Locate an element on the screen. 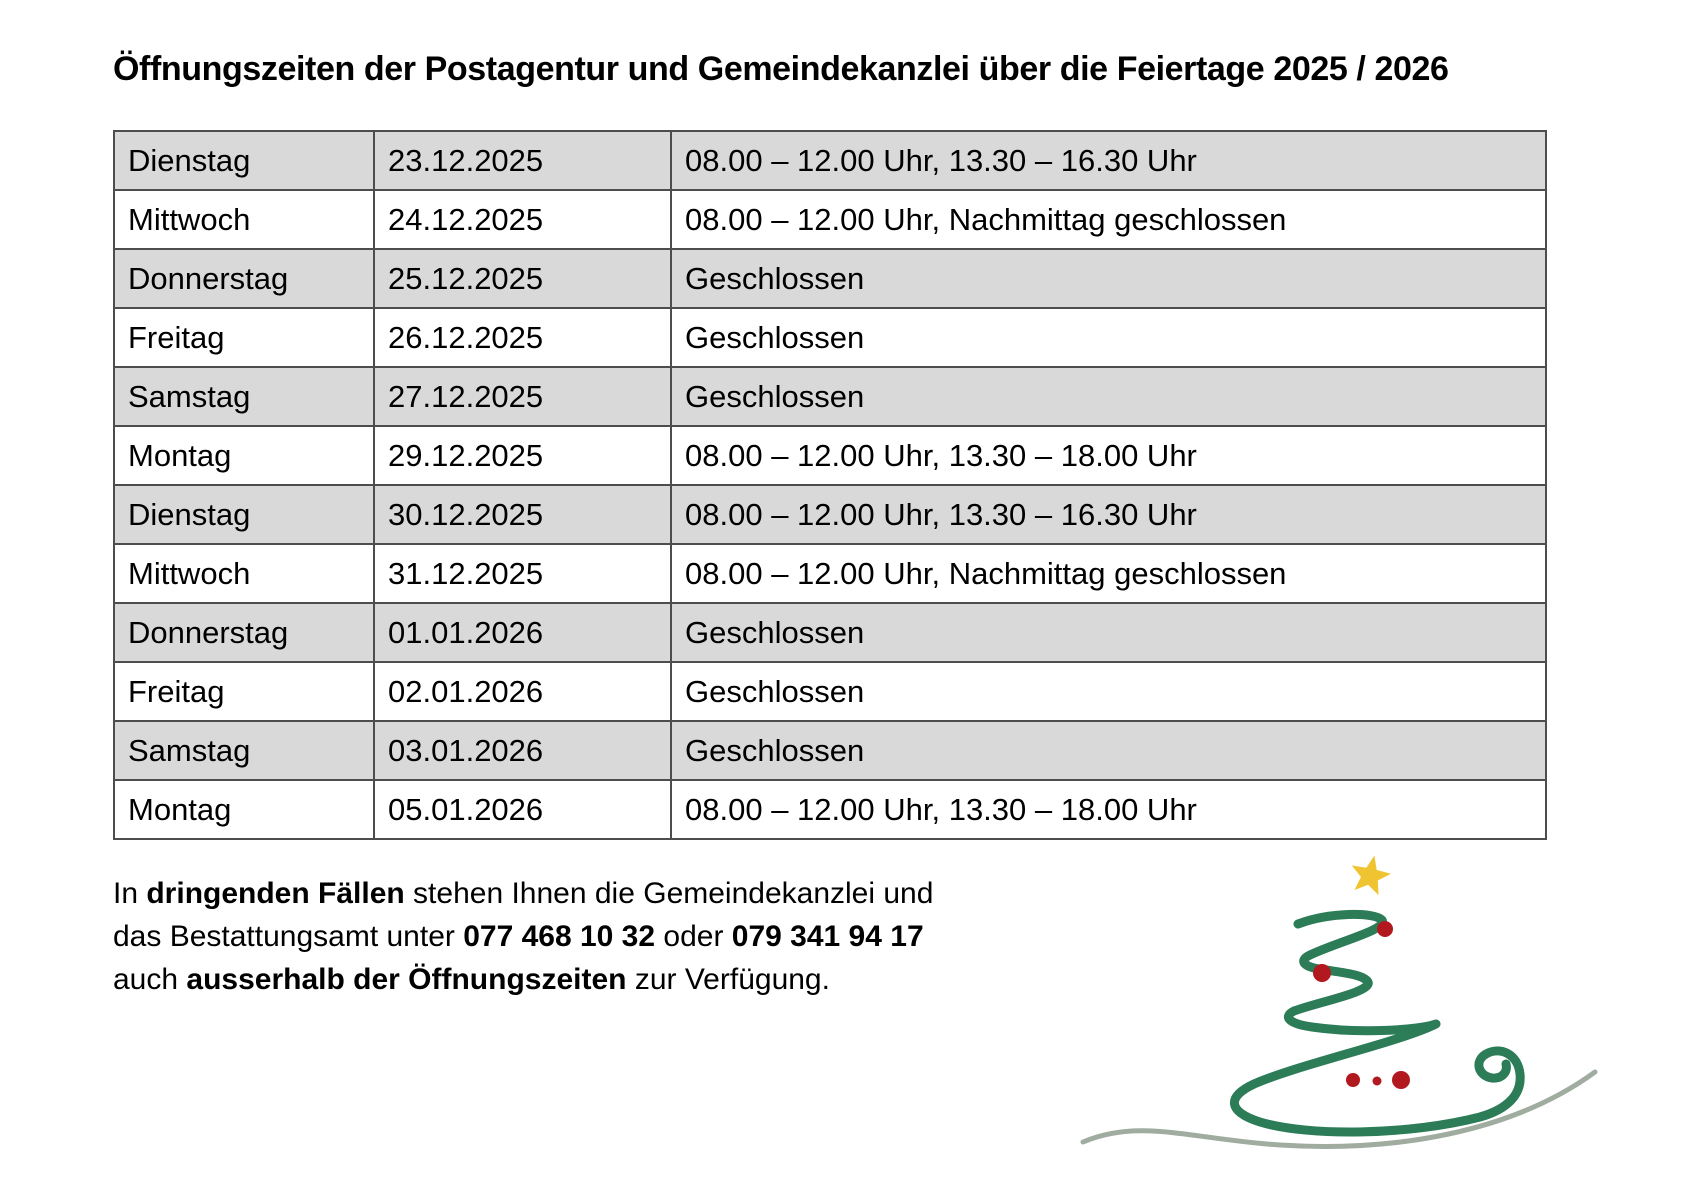  table-row: Freitag 26.12.2025 Geschlossen is located at coordinates (830, 337).